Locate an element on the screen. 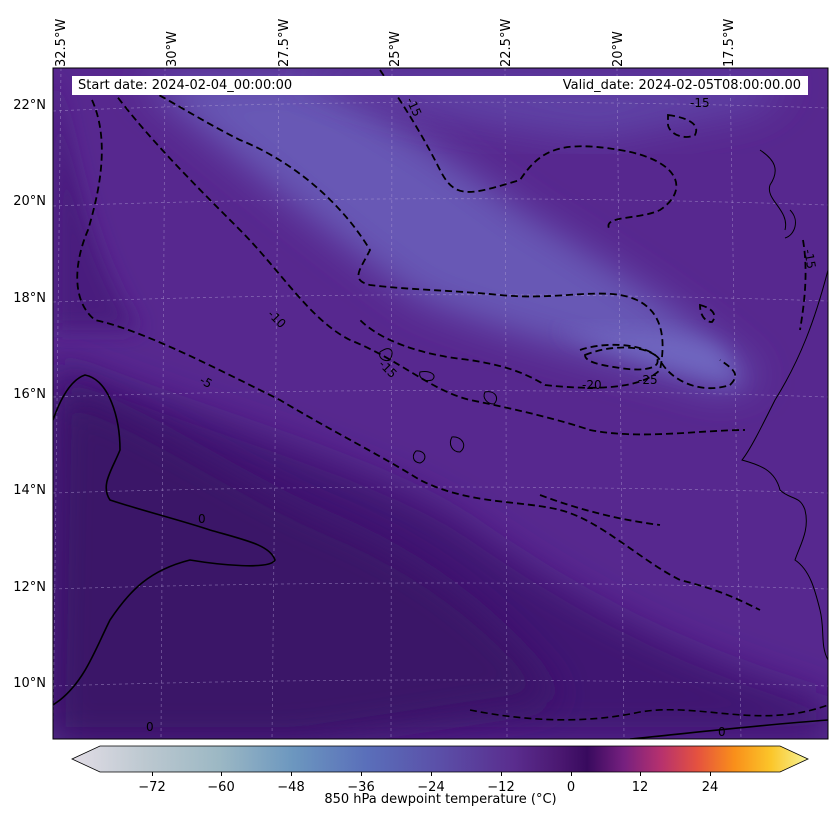 The width and height of the screenshot is (837, 836). colorbar-tick-label: 24 is located at coordinates (710, 787).